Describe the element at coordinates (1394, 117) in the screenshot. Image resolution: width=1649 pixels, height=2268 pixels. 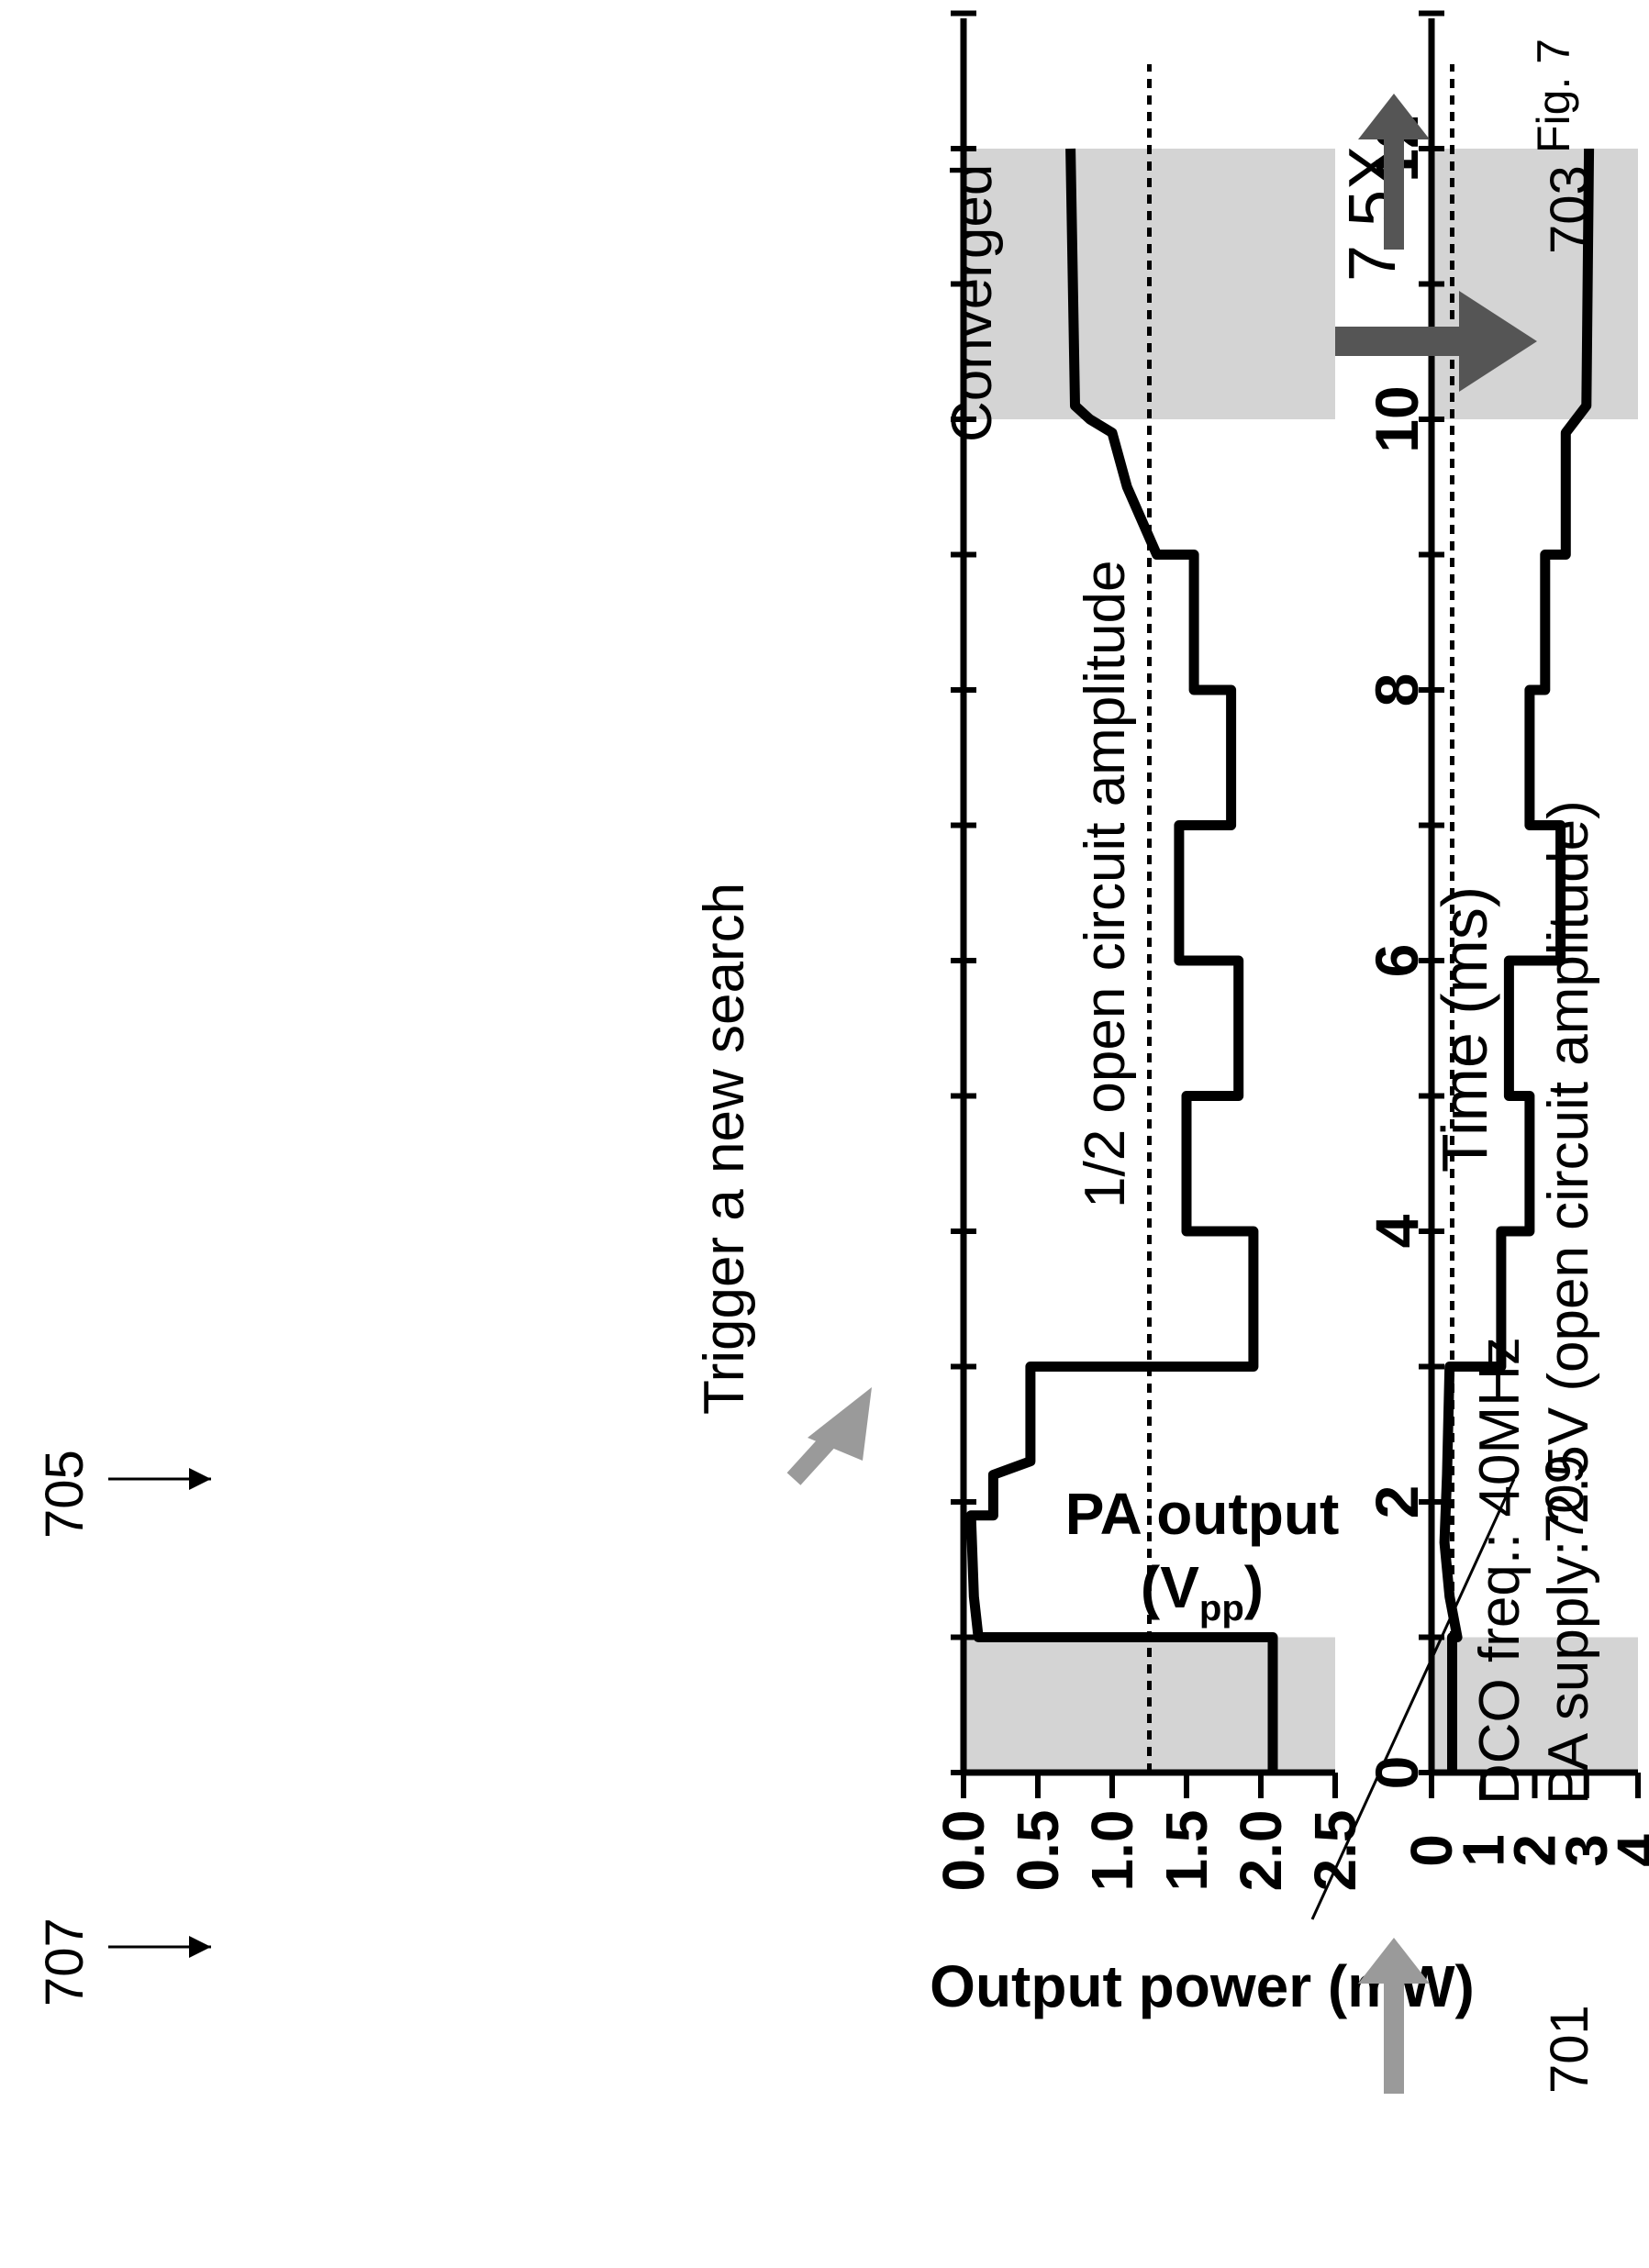
I see `end-arrow-head` at that location.